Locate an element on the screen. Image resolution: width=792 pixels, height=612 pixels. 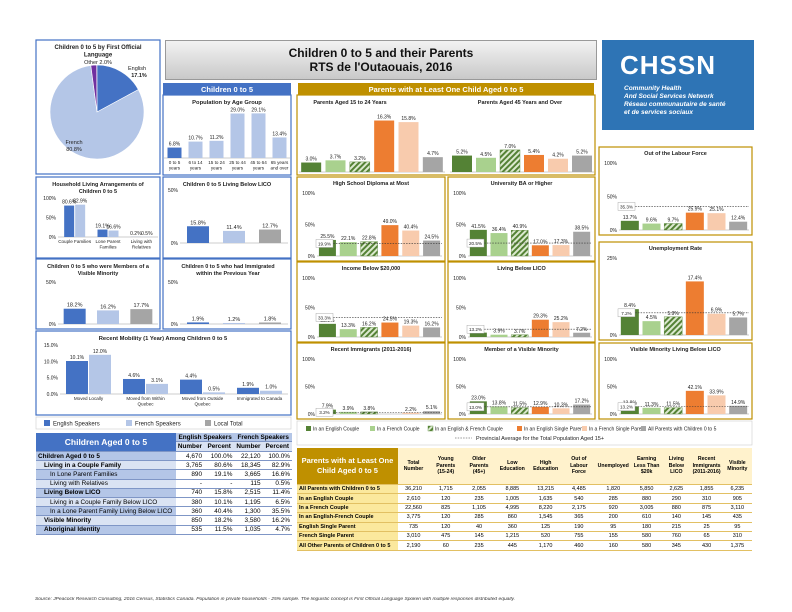
y-tick-label: 25% is located at coordinates (612, 259).